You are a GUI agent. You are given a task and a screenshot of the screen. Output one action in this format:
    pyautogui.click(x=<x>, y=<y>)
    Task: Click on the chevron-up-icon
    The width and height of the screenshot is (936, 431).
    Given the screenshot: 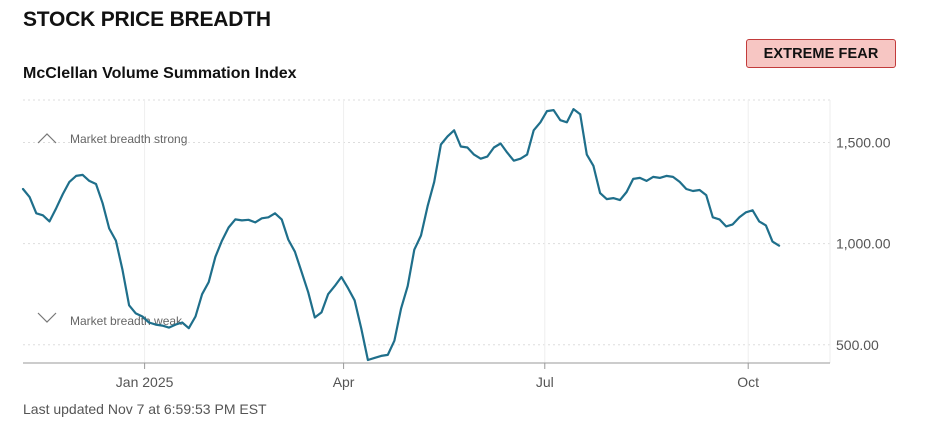 What is the action you would take?
    pyautogui.click(x=47, y=138)
    